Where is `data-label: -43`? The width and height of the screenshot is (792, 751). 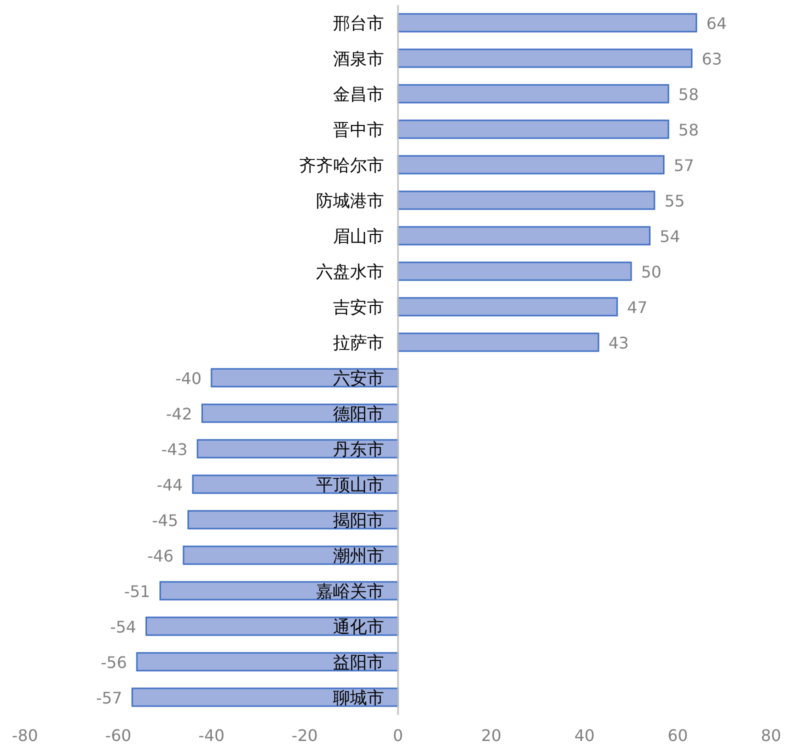
data-label: -43 is located at coordinates (174, 449).